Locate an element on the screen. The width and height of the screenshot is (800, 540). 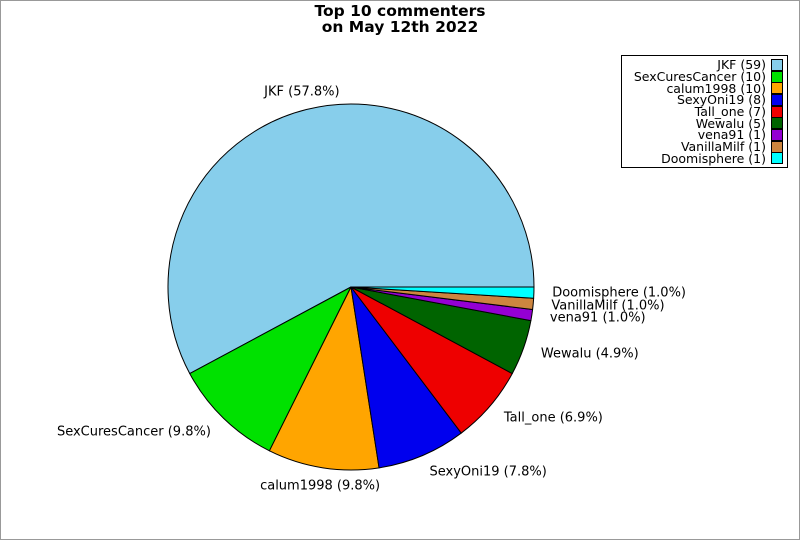
legend-item-Doomisphere: Doomisphere (1) is located at coordinates (704, 158).